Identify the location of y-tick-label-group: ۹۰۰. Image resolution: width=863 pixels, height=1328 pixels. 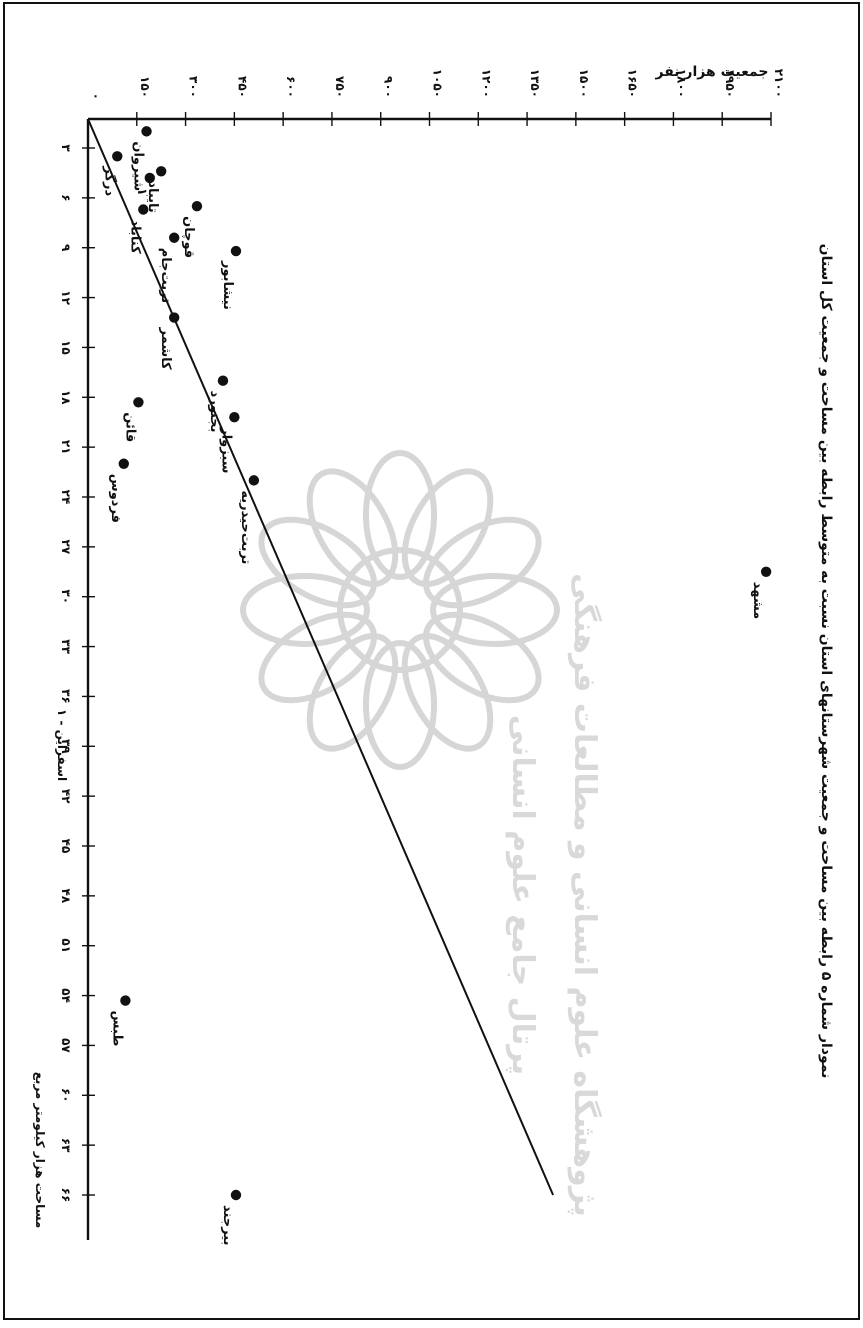
(389, 87).